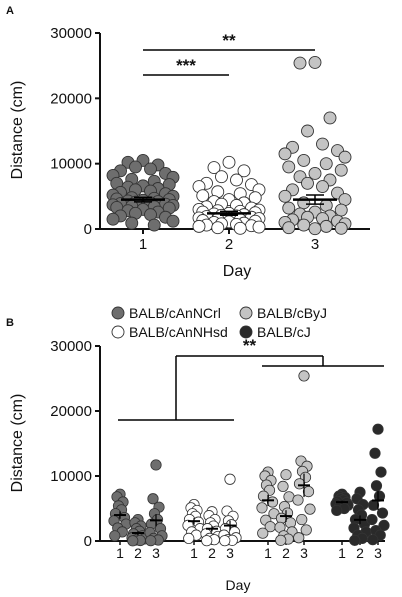 This screenshot has width=402, height=597. What do you see at coordinates (251, 378) in the screenshot?
I see `panel-b-significance: **` at bounding box center [251, 378].